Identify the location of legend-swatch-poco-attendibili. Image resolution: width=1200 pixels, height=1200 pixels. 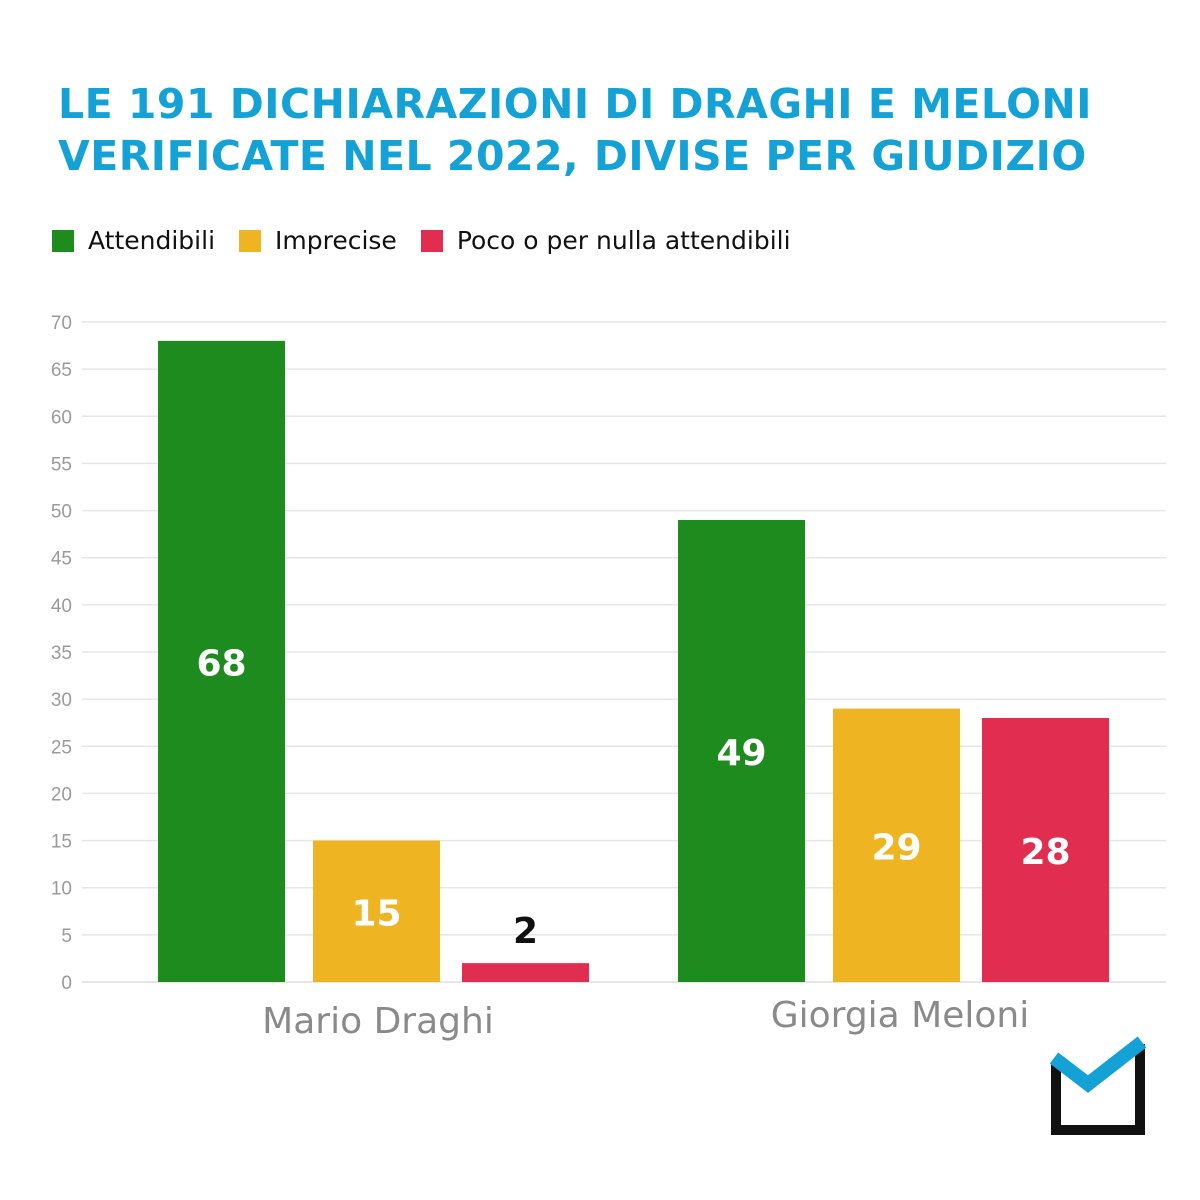
(431, 240).